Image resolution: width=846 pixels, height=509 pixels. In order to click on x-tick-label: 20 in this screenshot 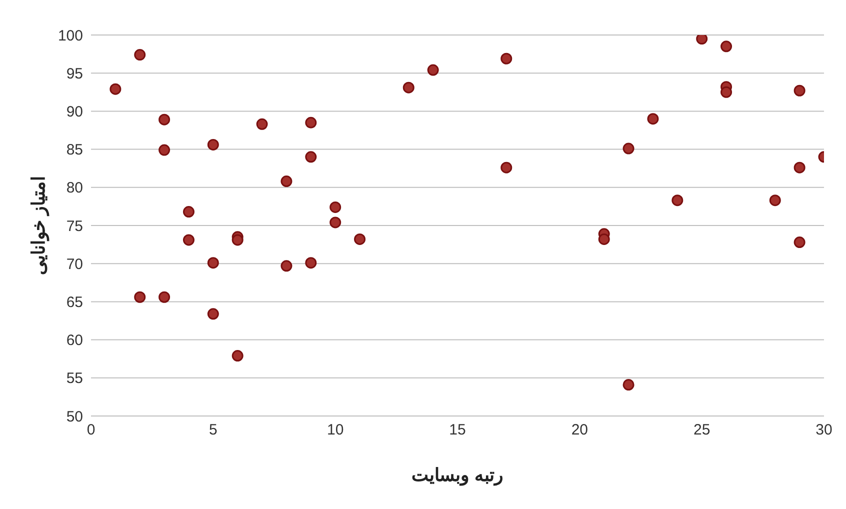, I will do `click(579, 430)`.